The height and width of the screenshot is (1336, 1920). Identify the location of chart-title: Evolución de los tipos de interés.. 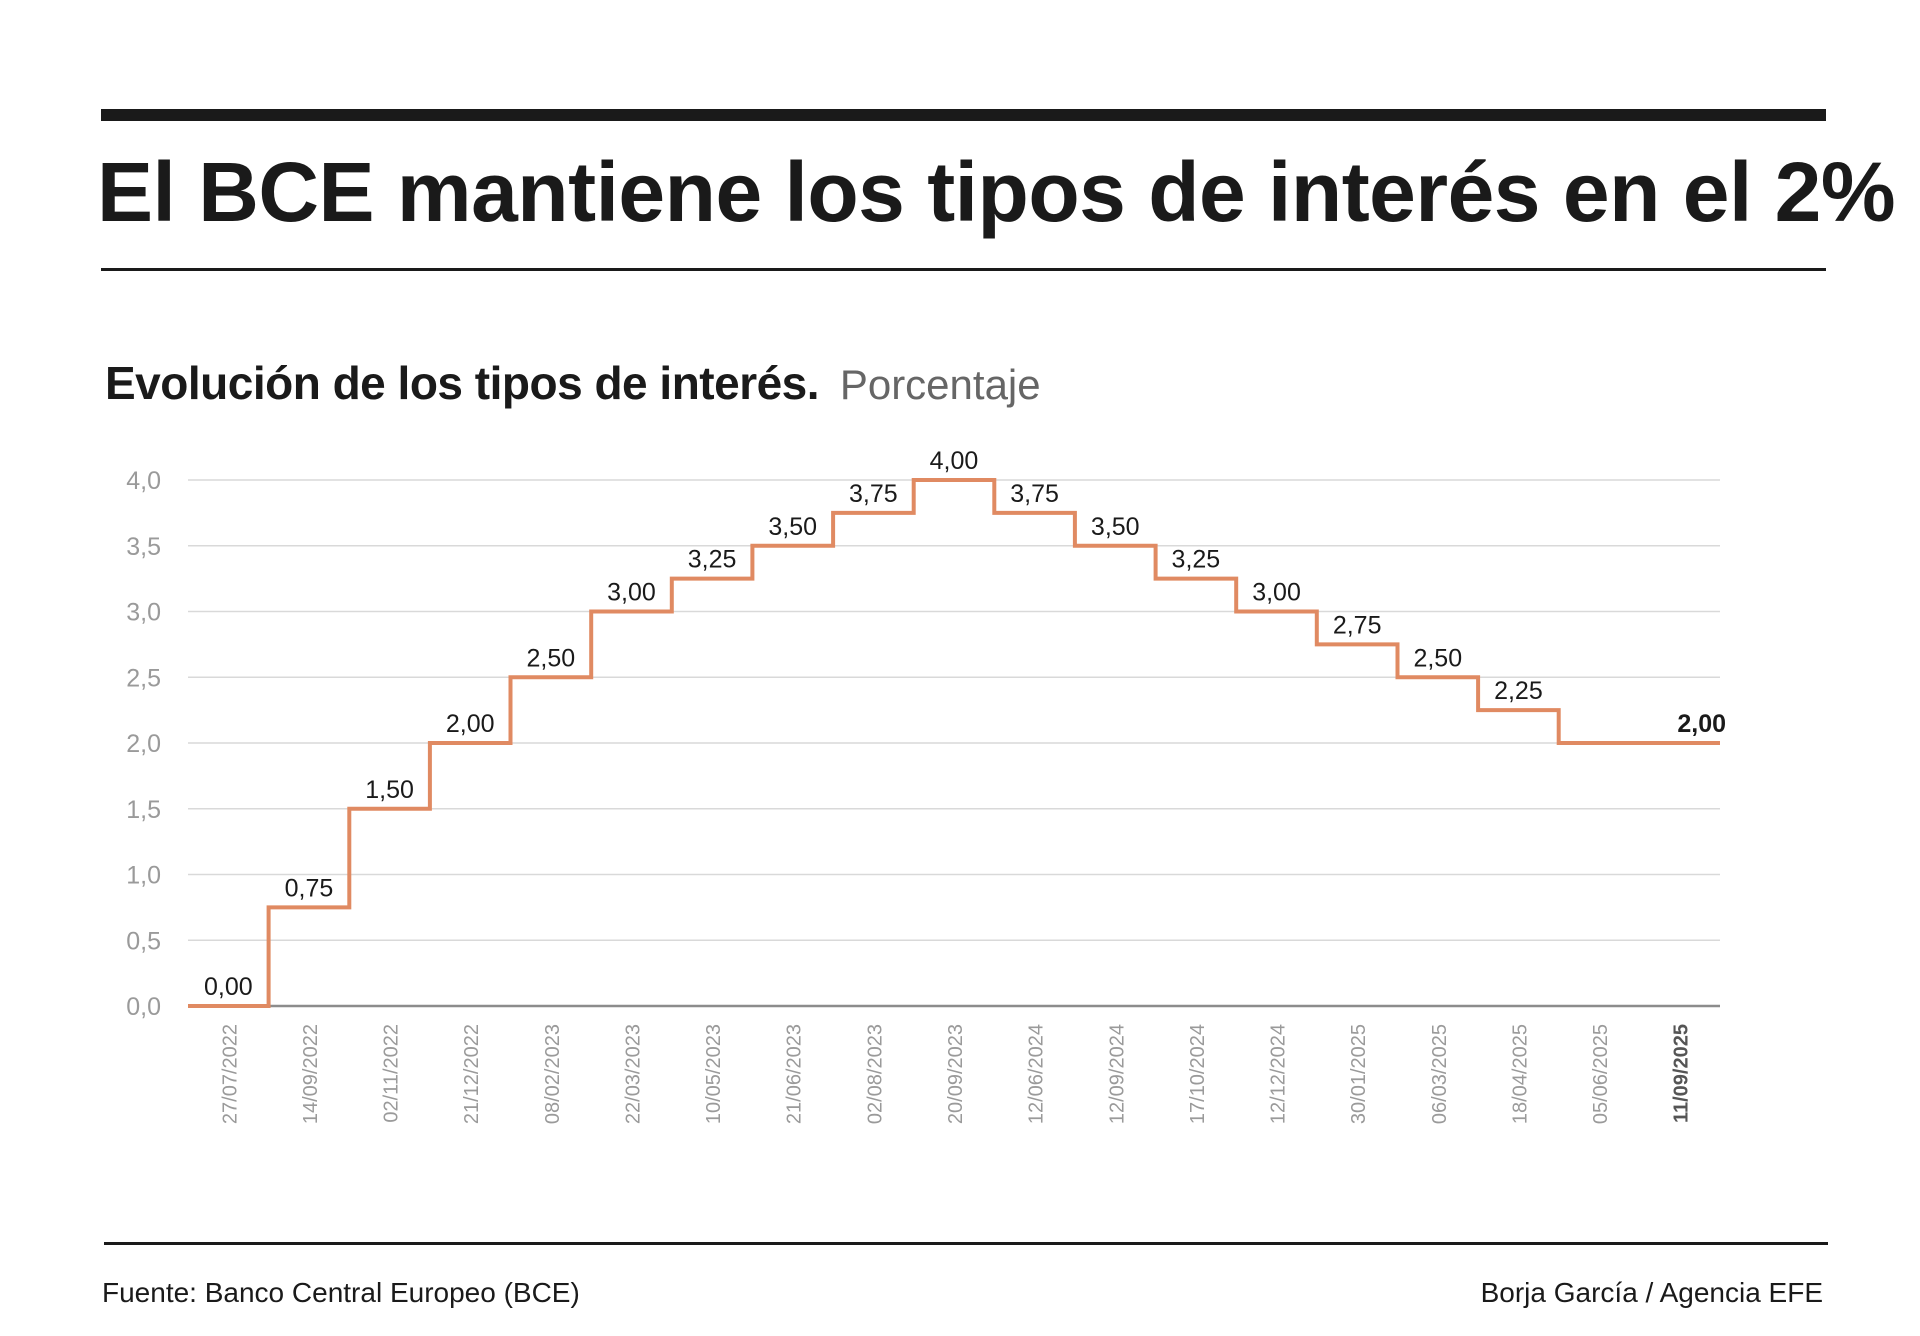
(462, 383).